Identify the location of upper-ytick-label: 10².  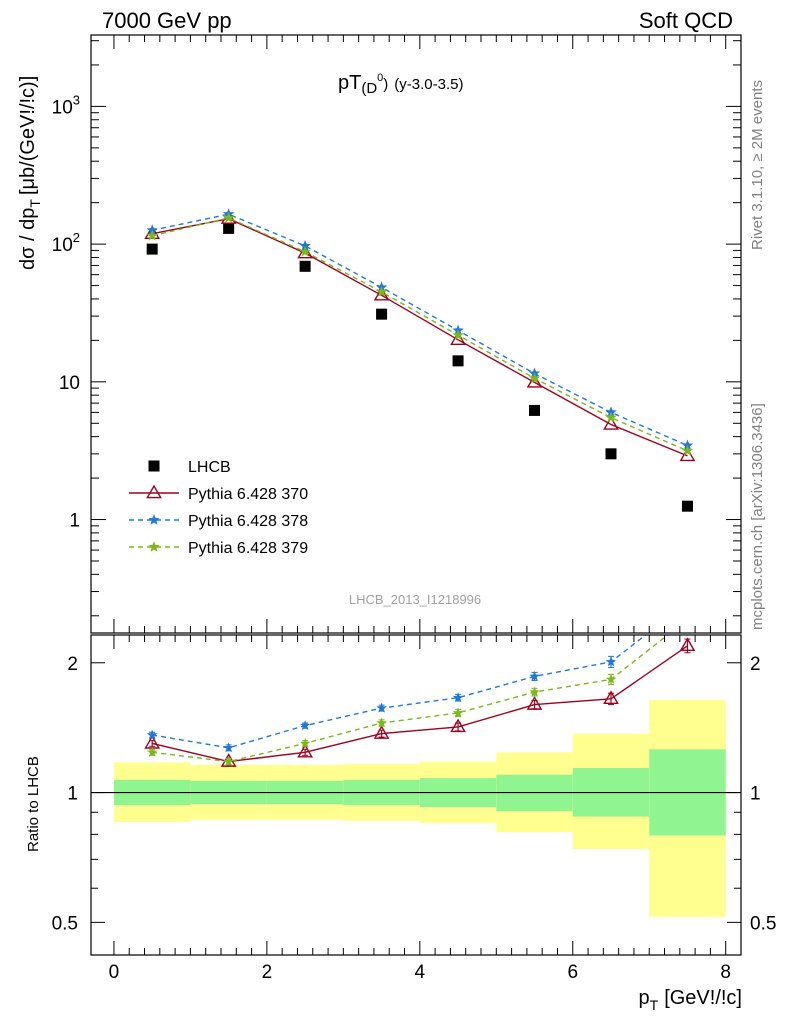
(66, 243).